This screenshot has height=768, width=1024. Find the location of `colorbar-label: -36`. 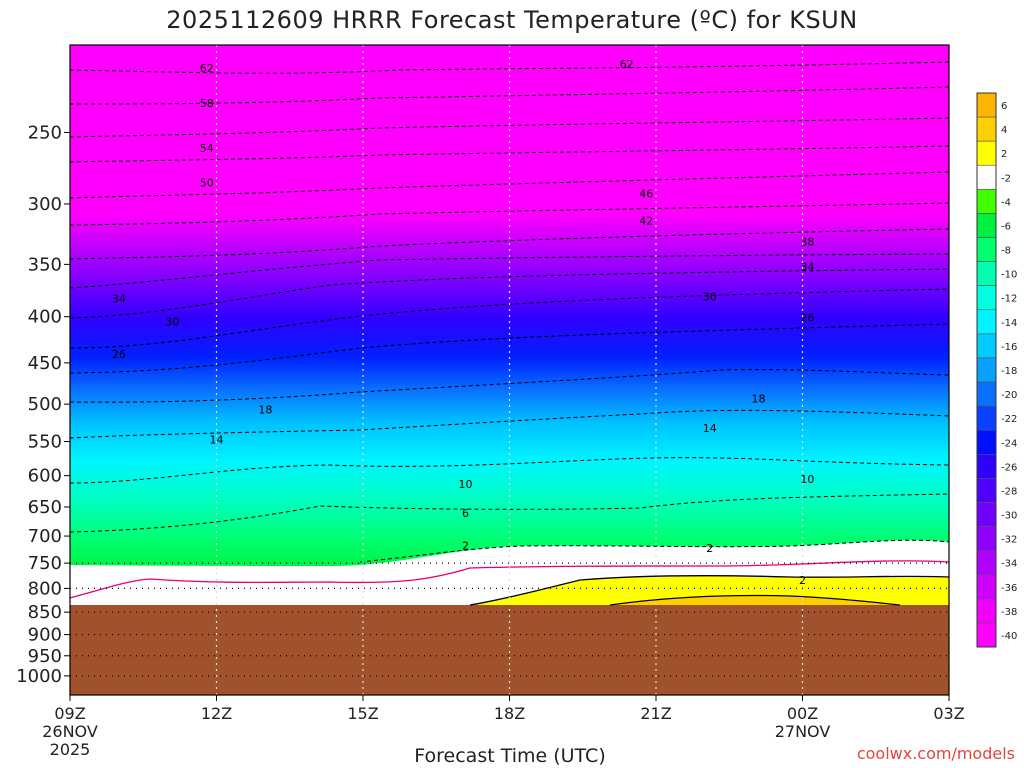

colorbar-label: -36 is located at coordinates (1009, 588).